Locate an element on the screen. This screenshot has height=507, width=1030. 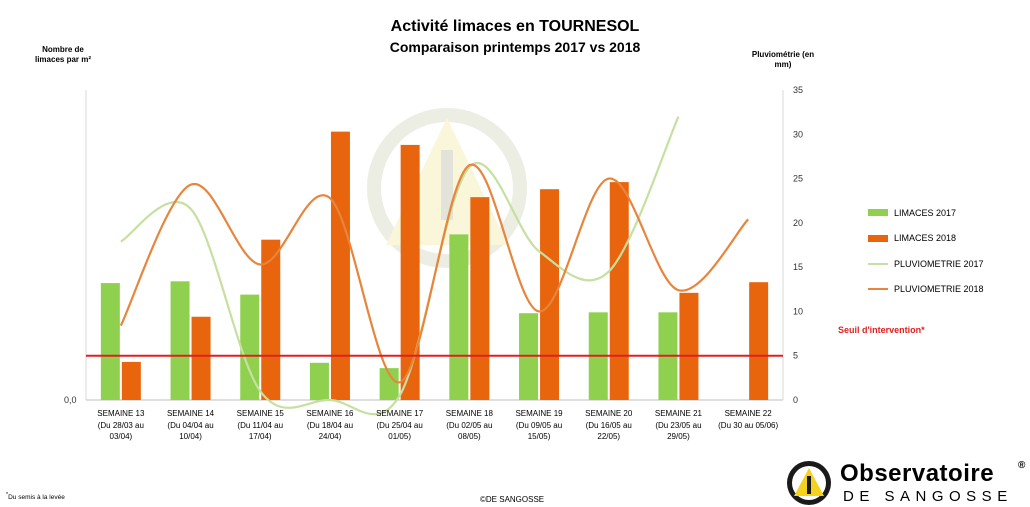
footnote-text: Du semis à la levée is located at coordinates (36, 498).